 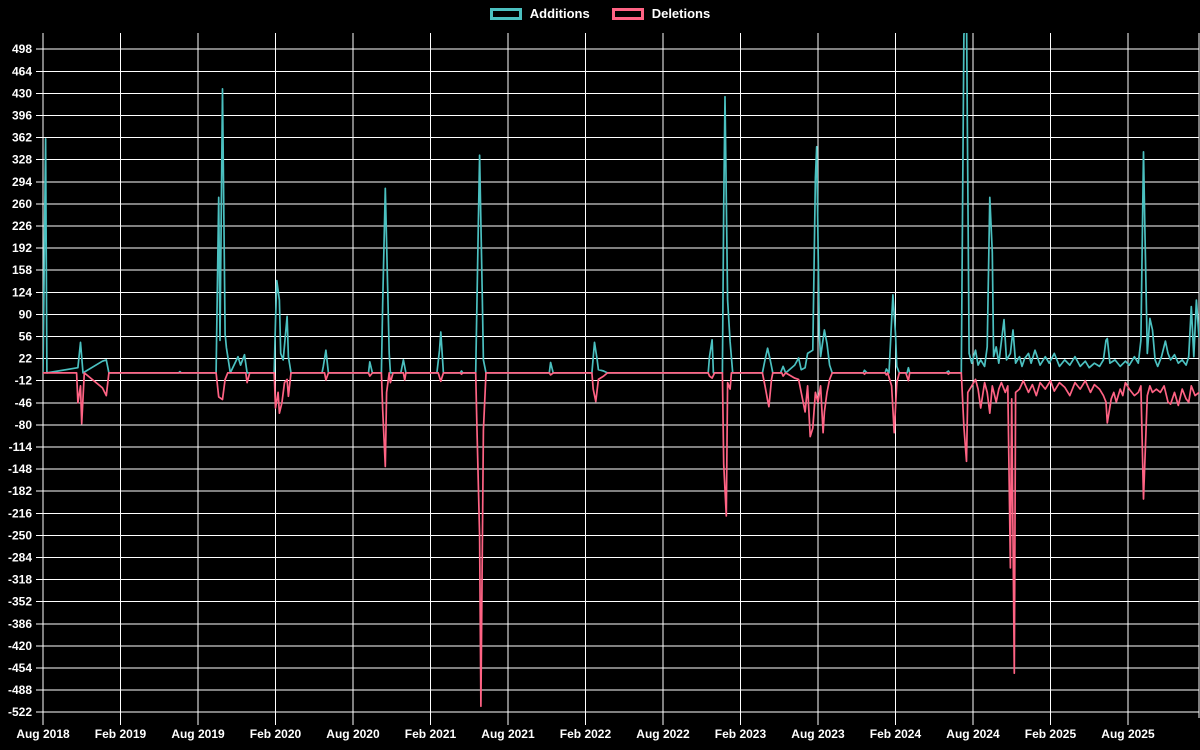 I want to click on svg-text: -454, so click(x=20, y=668).